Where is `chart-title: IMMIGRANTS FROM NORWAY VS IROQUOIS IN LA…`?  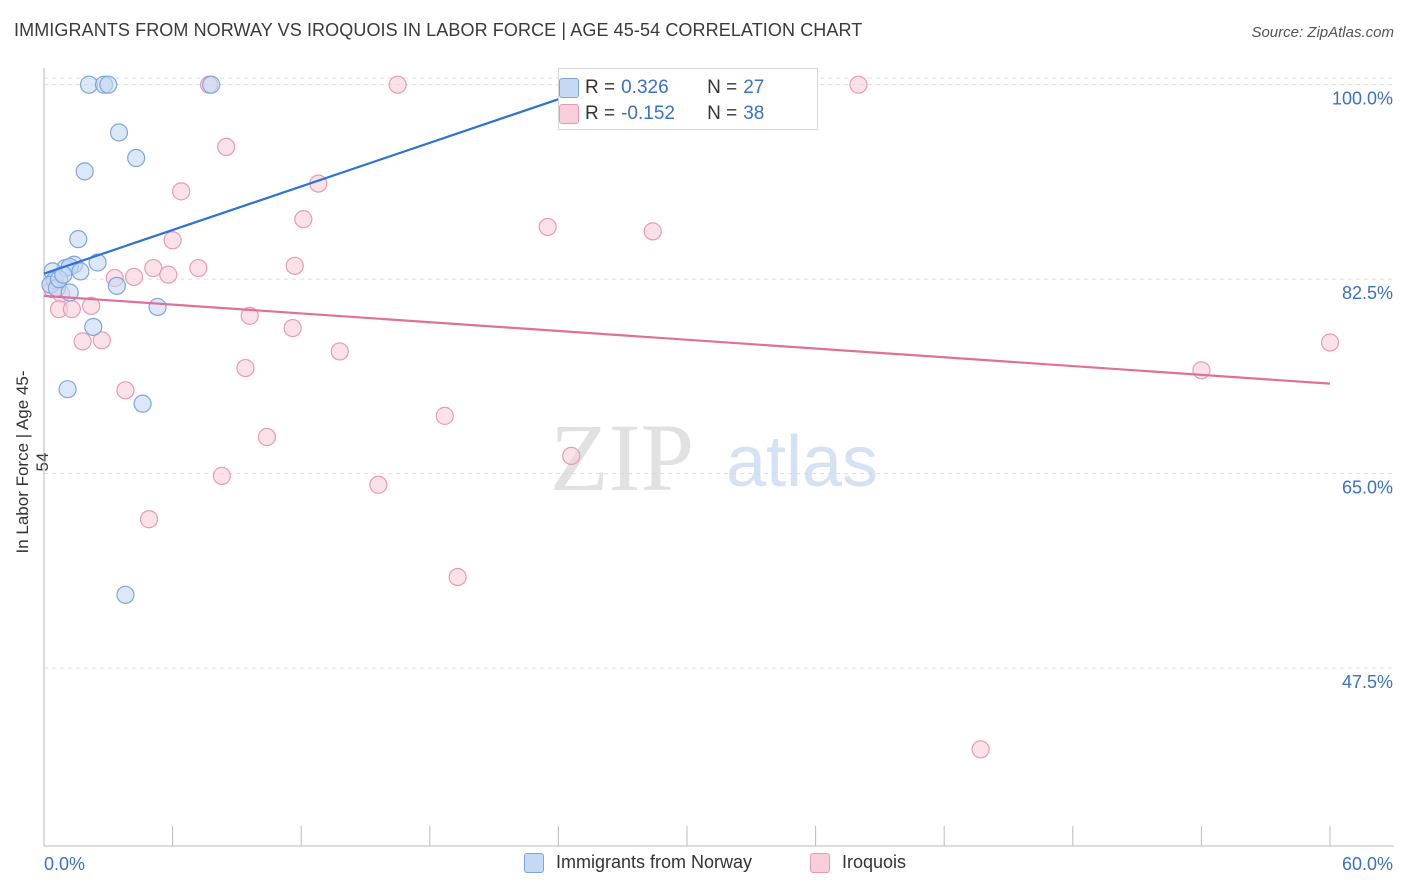
chart-title: IMMIGRANTS FROM NORWAY VS IROQUOIS IN LA… is located at coordinates (438, 30).